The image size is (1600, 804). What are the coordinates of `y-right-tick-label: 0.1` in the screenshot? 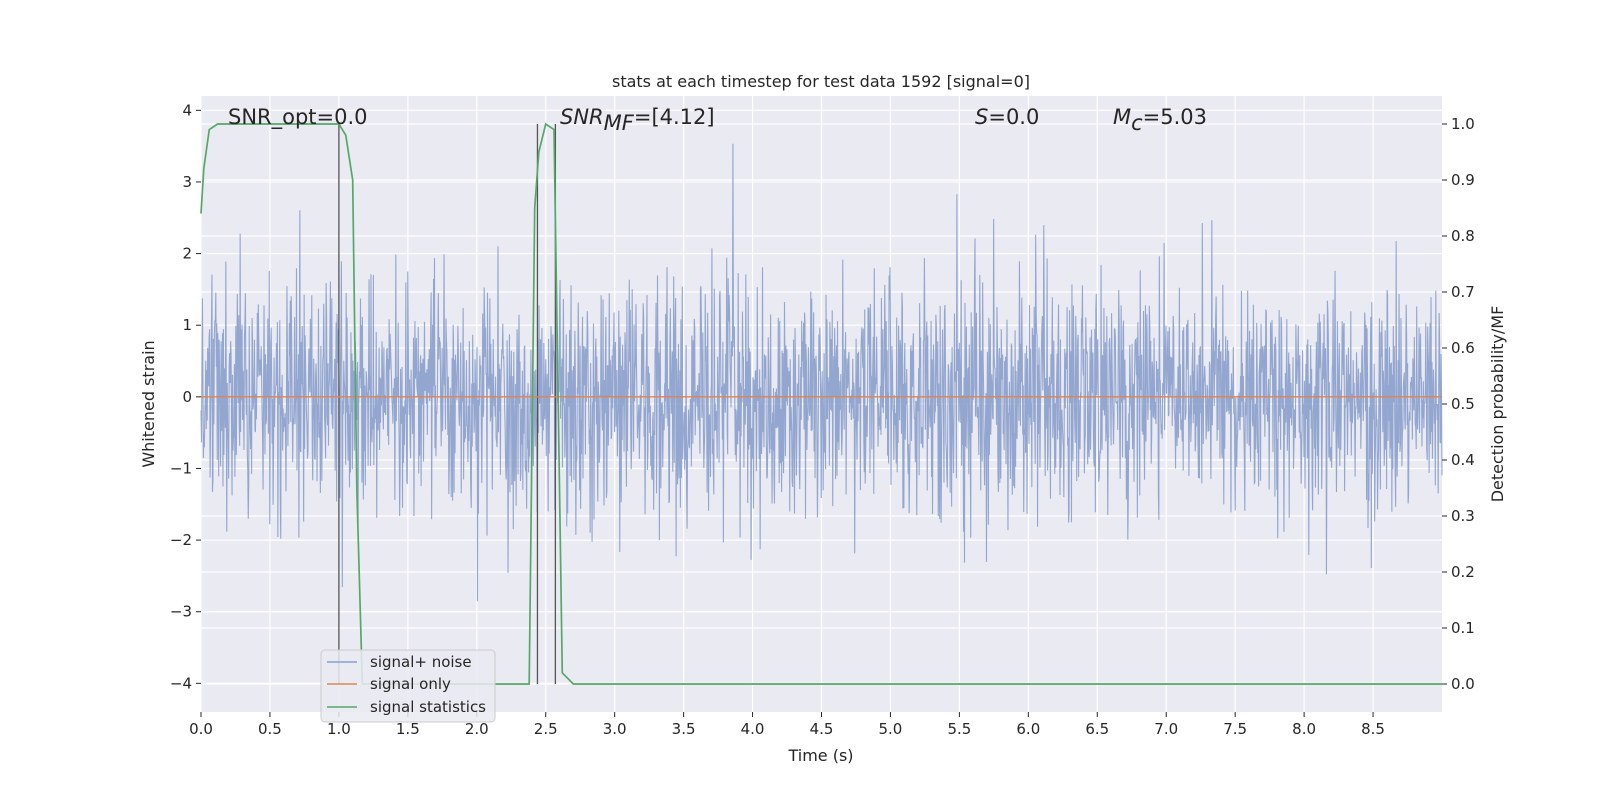 It's located at (1463, 628).